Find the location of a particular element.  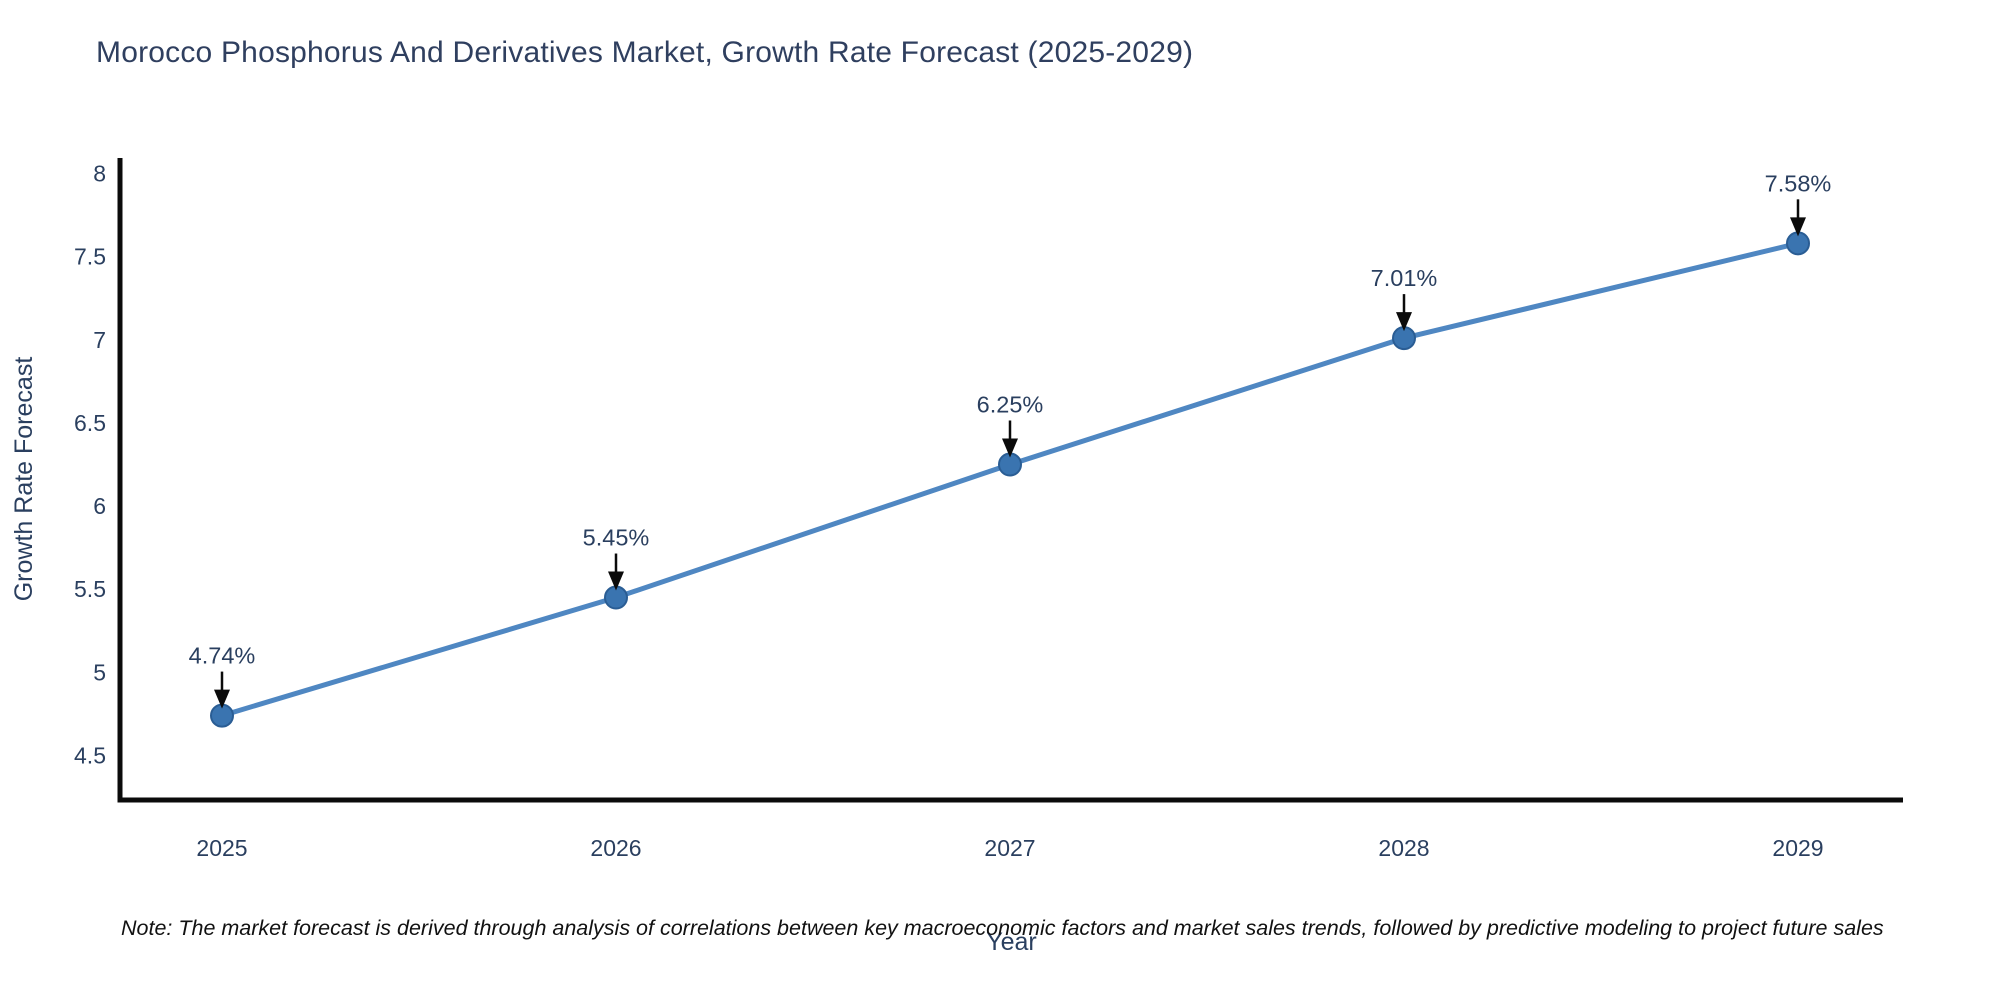

data-point-label: 7.58% is located at coordinates (1798, 183).